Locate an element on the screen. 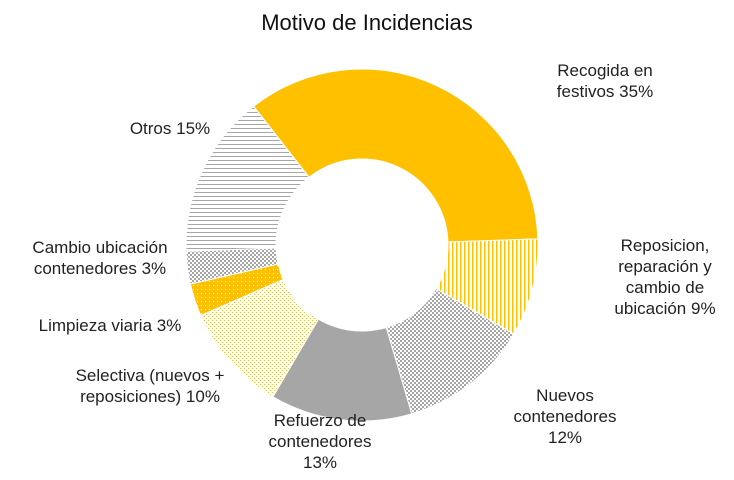  slice-label: Refuerzo de contenedores 13% is located at coordinates (320, 441).